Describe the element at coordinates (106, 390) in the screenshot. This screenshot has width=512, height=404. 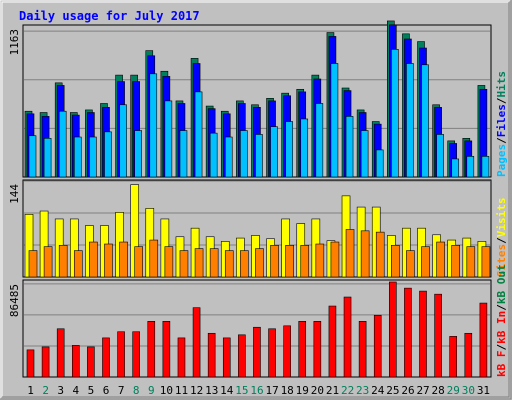
I see `day-label: 6` at that location.